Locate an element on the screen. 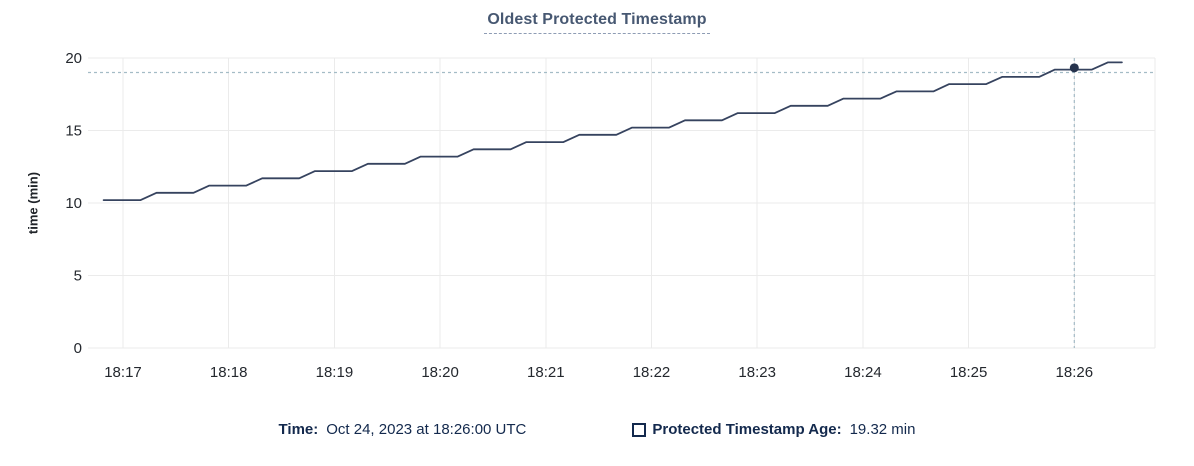 The height and width of the screenshot is (466, 1194). chart-title: Oldest Protected Timestamp is located at coordinates (597, 22).